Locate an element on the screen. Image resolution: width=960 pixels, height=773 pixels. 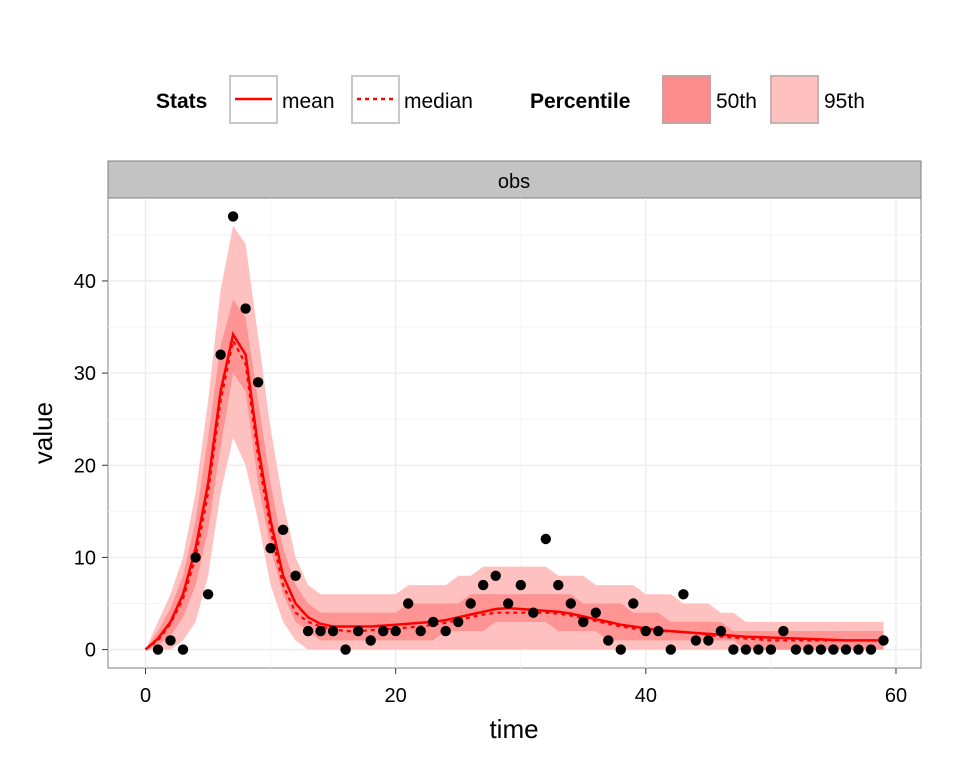
legend-50th-label: 50th is located at coordinates (736, 101).